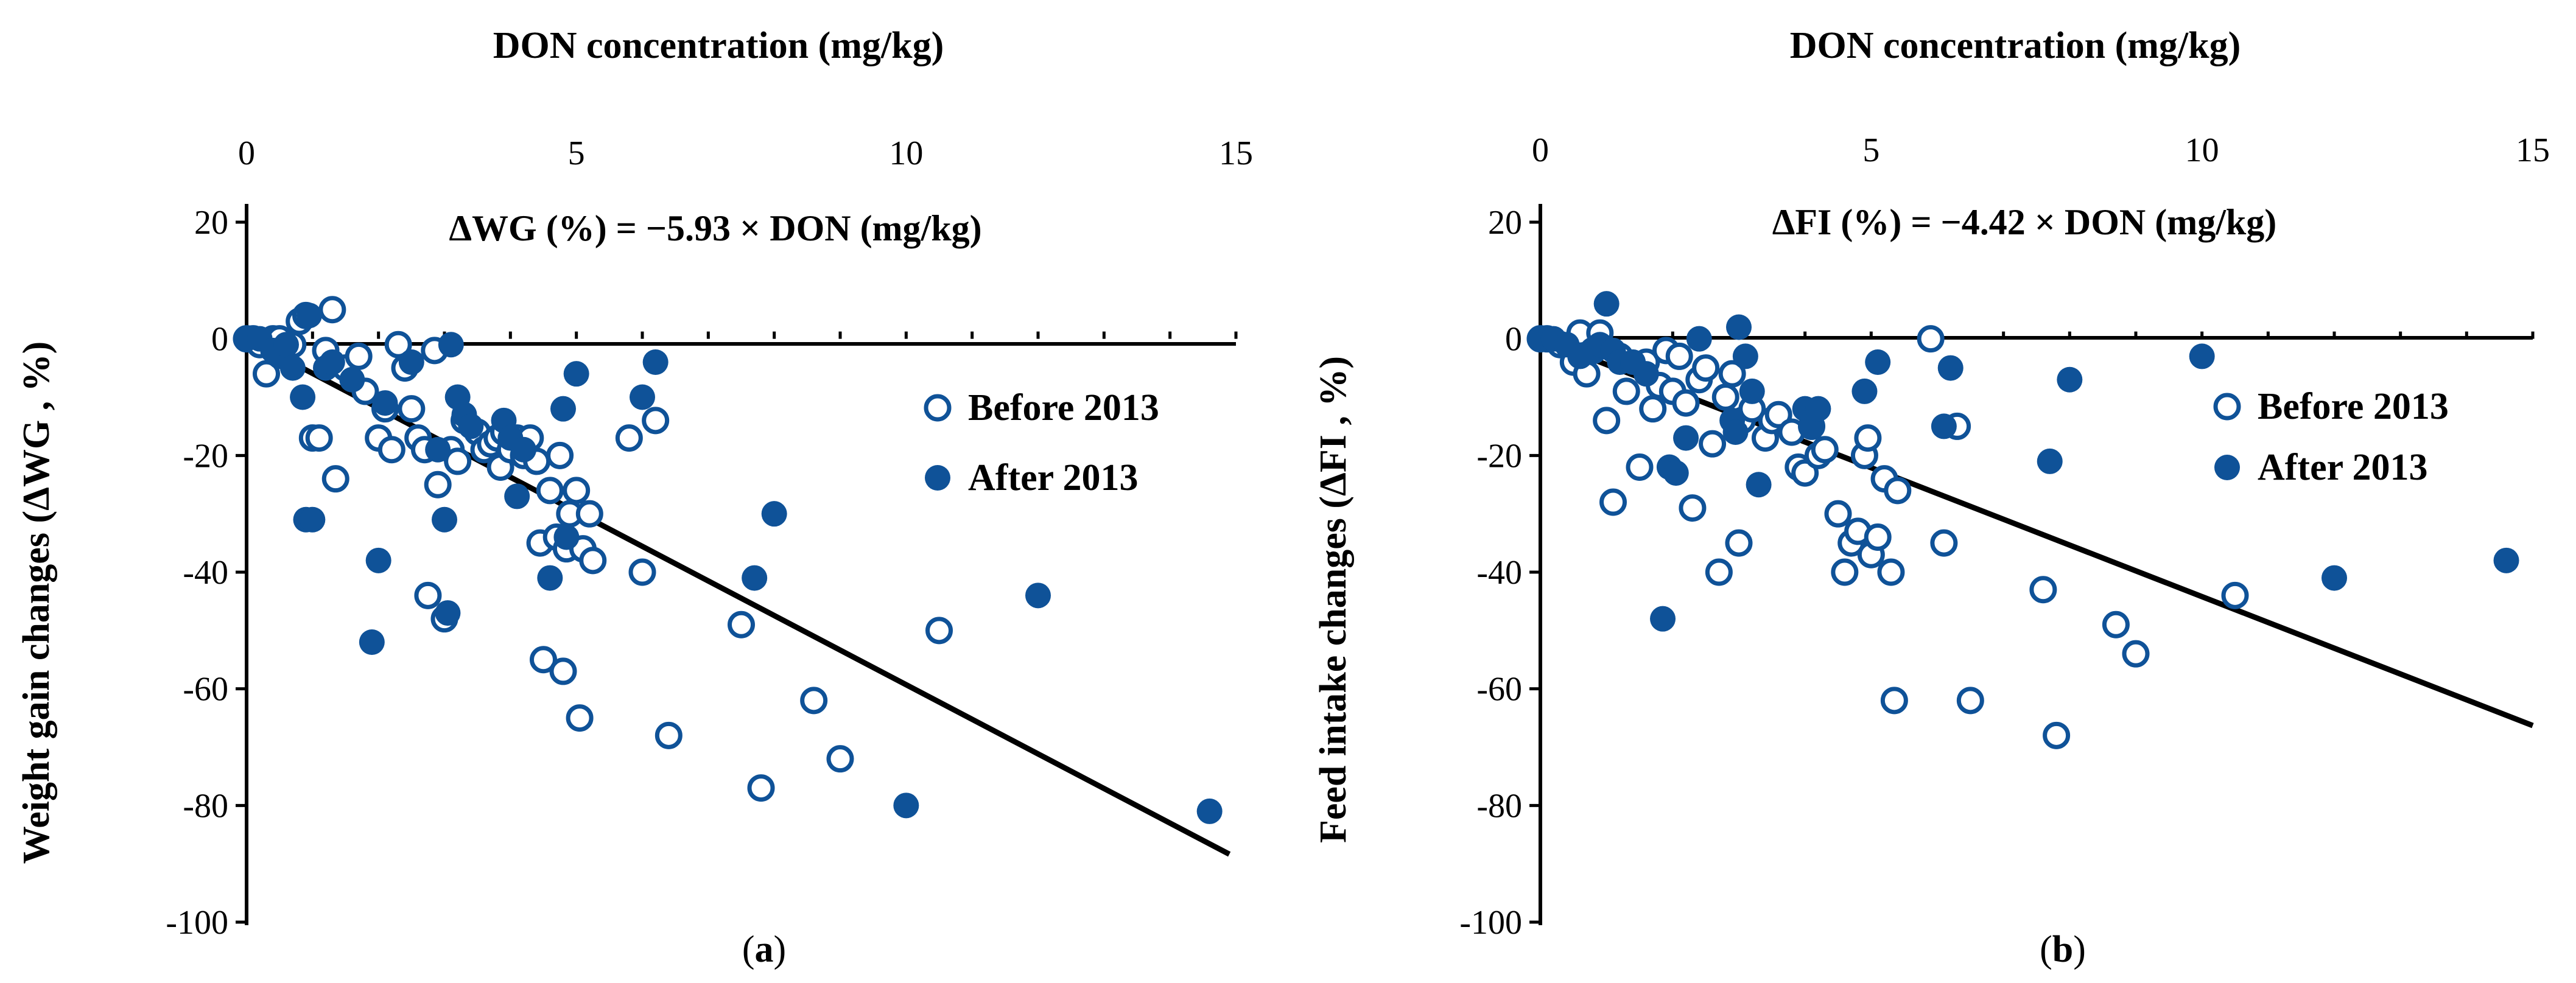  I want to click on panel-a-y-axis-label: Weight gain changes (ΔWG , %), so click(36, 602).